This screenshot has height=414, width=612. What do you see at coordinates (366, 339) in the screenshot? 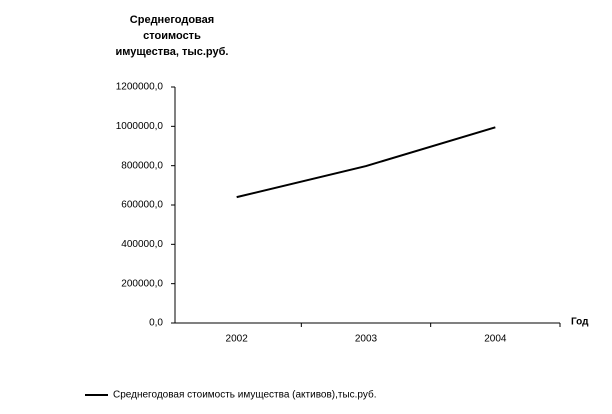
I see `x-tick-label: 2003` at bounding box center [366, 339].